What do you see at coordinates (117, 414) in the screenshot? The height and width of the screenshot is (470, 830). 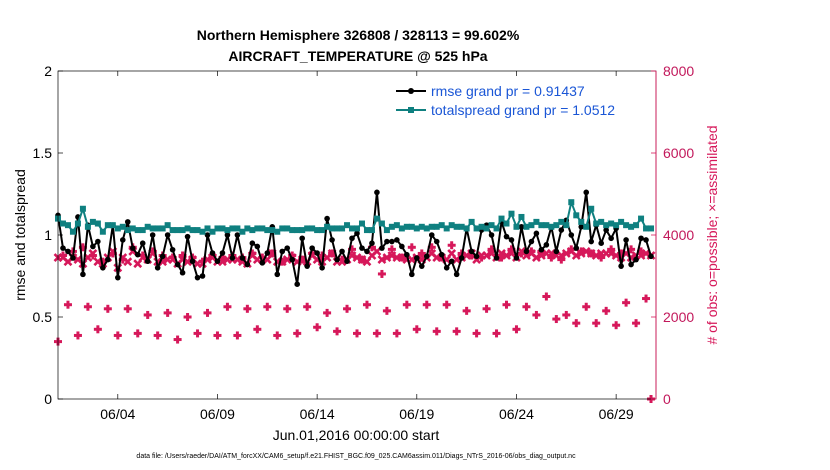 I see `x-tick-label: 06/04` at bounding box center [117, 414].